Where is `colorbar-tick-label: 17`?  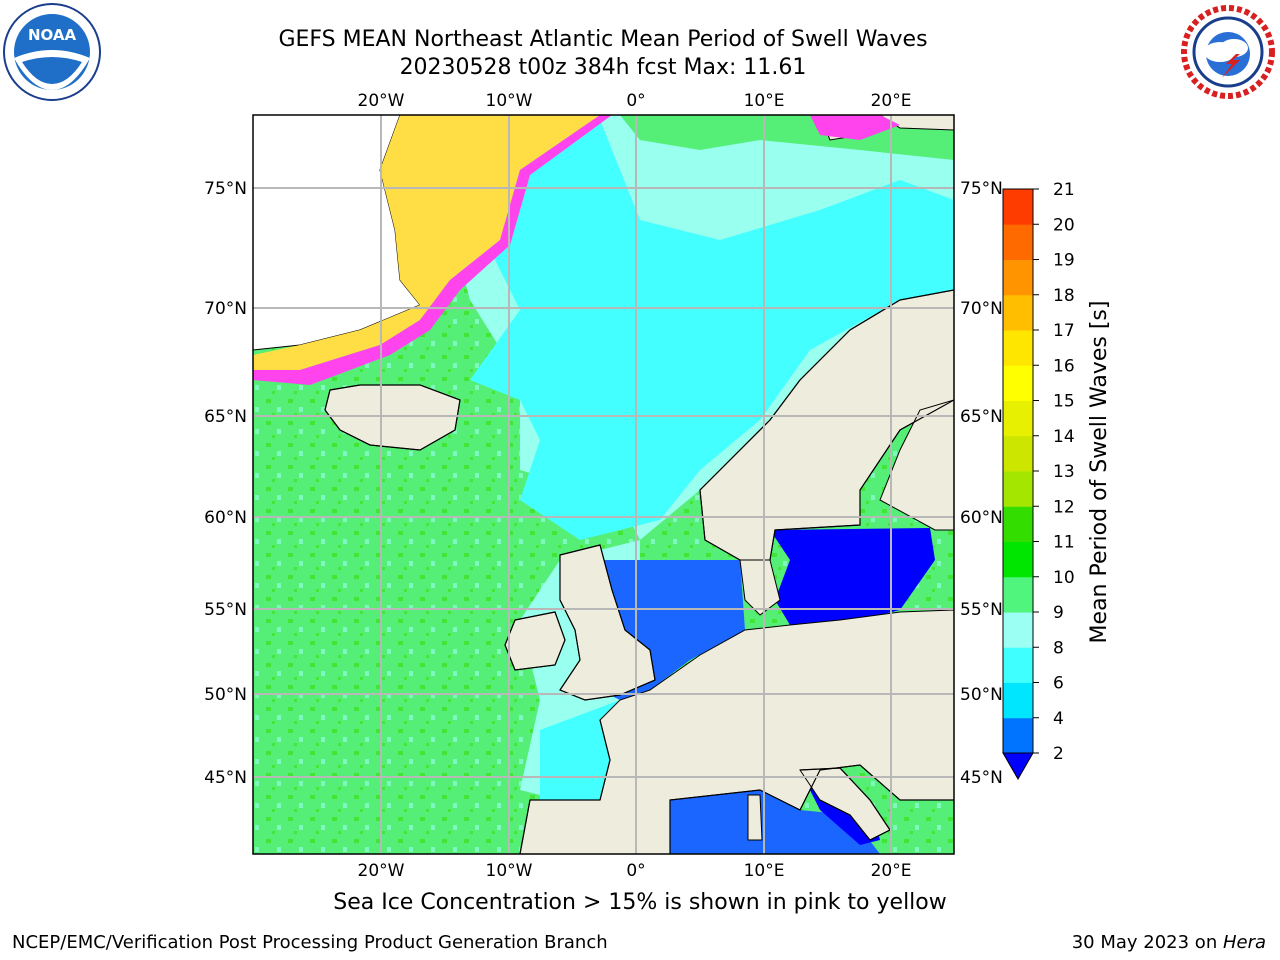
colorbar-tick-label: 17 is located at coordinates (1064, 331).